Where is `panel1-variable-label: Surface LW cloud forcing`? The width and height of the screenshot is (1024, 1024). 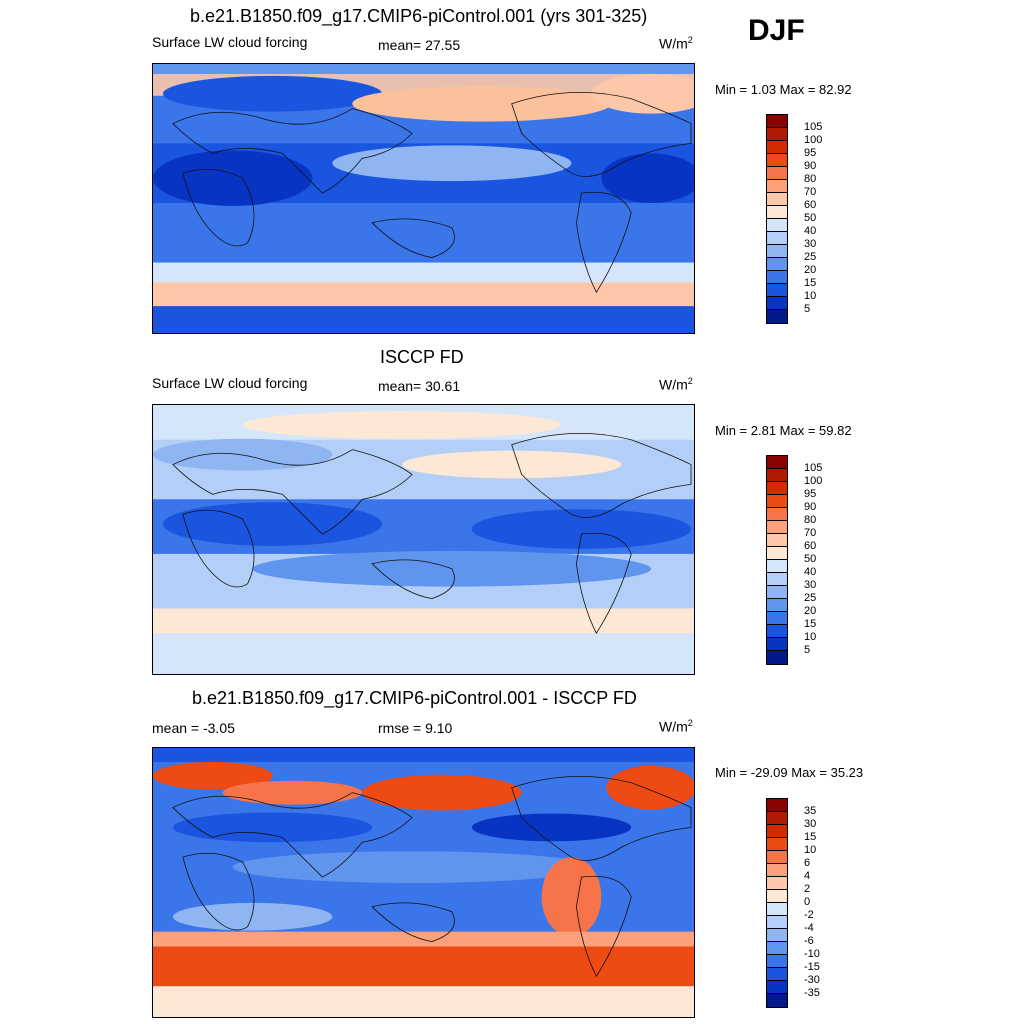 panel1-variable-label: Surface LW cloud forcing is located at coordinates (230, 42).